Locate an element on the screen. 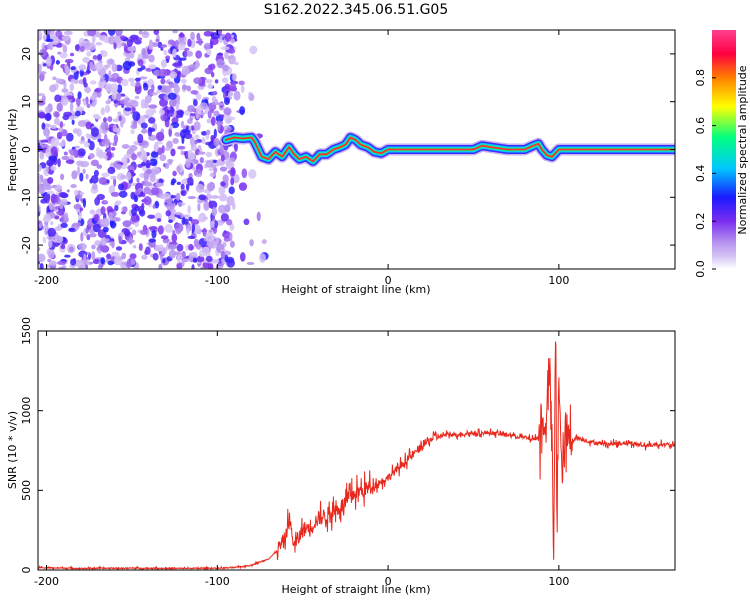  colorbar-tick-label: 0.6 is located at coordinates (700, 126).